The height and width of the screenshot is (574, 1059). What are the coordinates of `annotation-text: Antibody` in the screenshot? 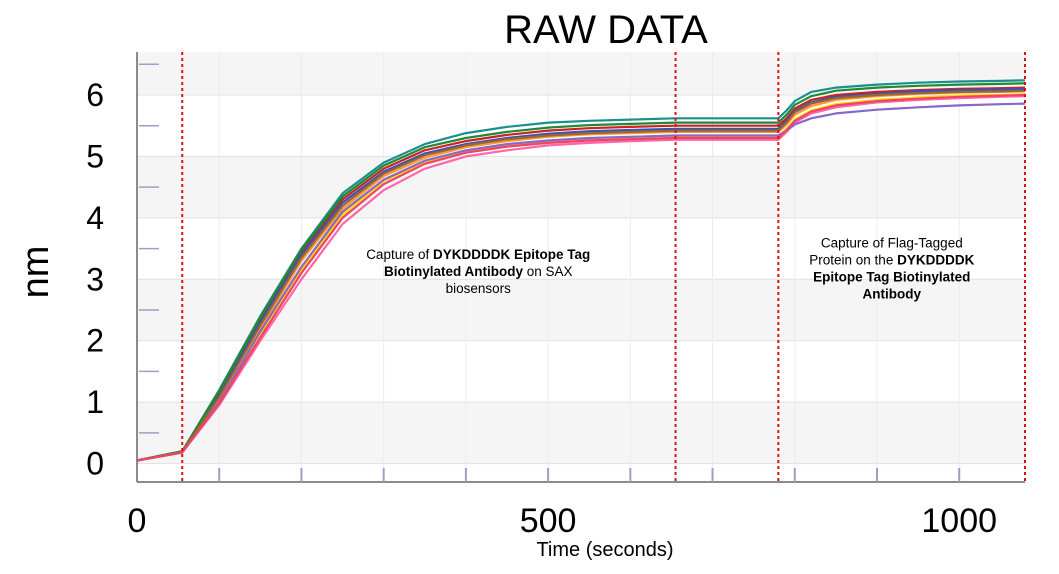 It's located at (892, 294).